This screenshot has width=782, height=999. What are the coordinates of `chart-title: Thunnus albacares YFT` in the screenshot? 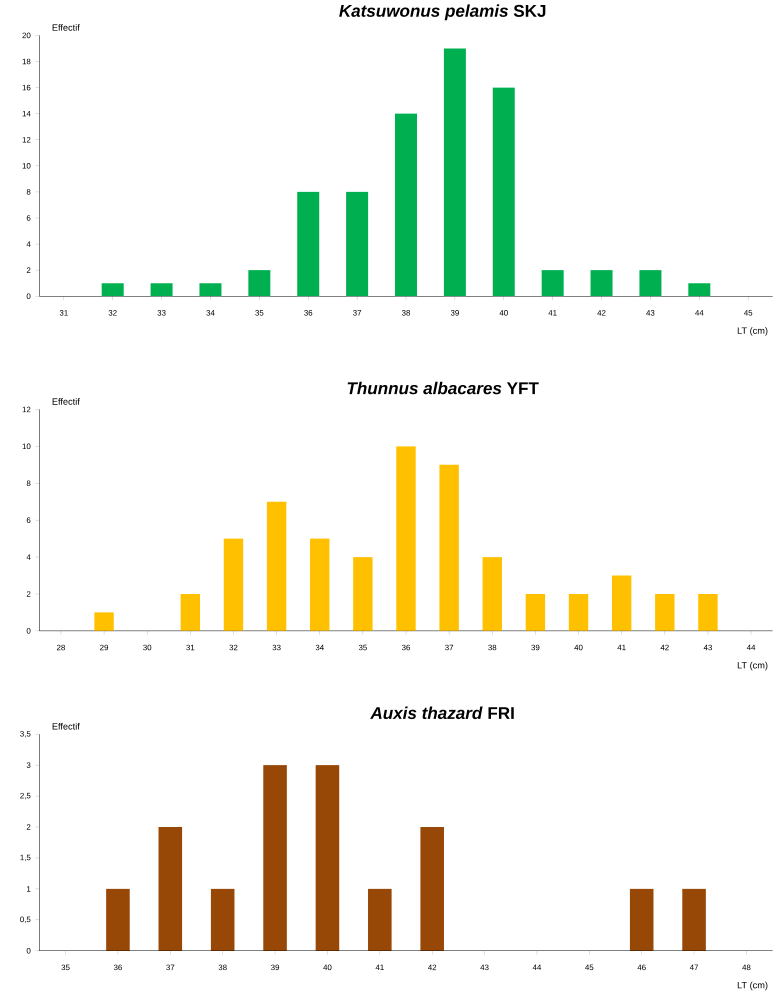 It's located at (442, 388).